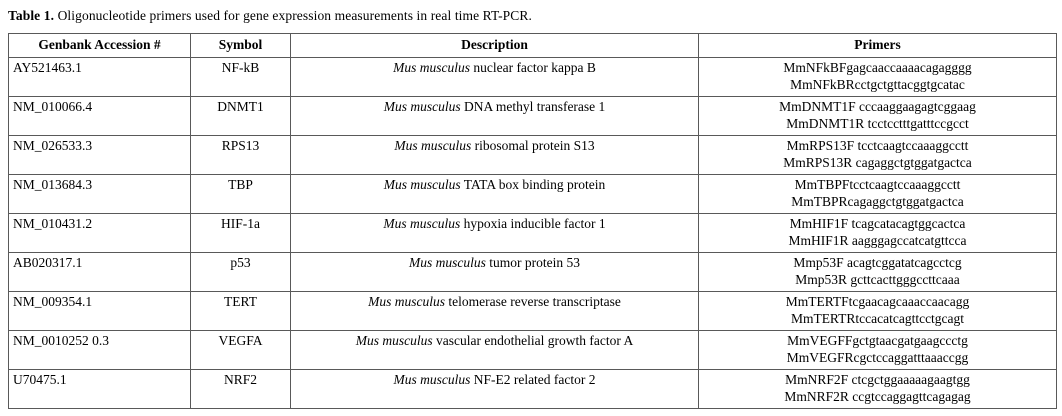  I want to click on accession-cell: NM_010066.4, so click(99, 116).